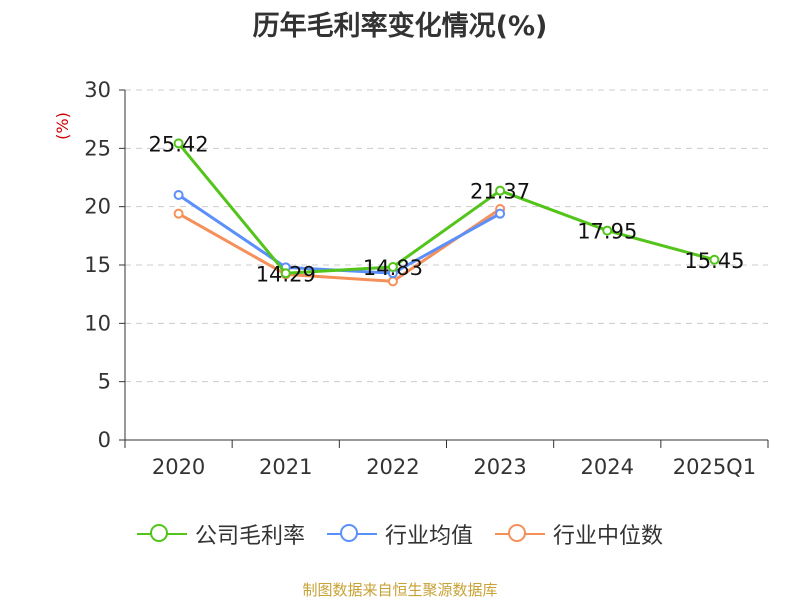 Image resolution: width=800 pixels, height=600 pixels. What do you see at coordinates (97, 148) in the screenshot?
I see `y-tick-label: 25` at bounding box center [97, 148].